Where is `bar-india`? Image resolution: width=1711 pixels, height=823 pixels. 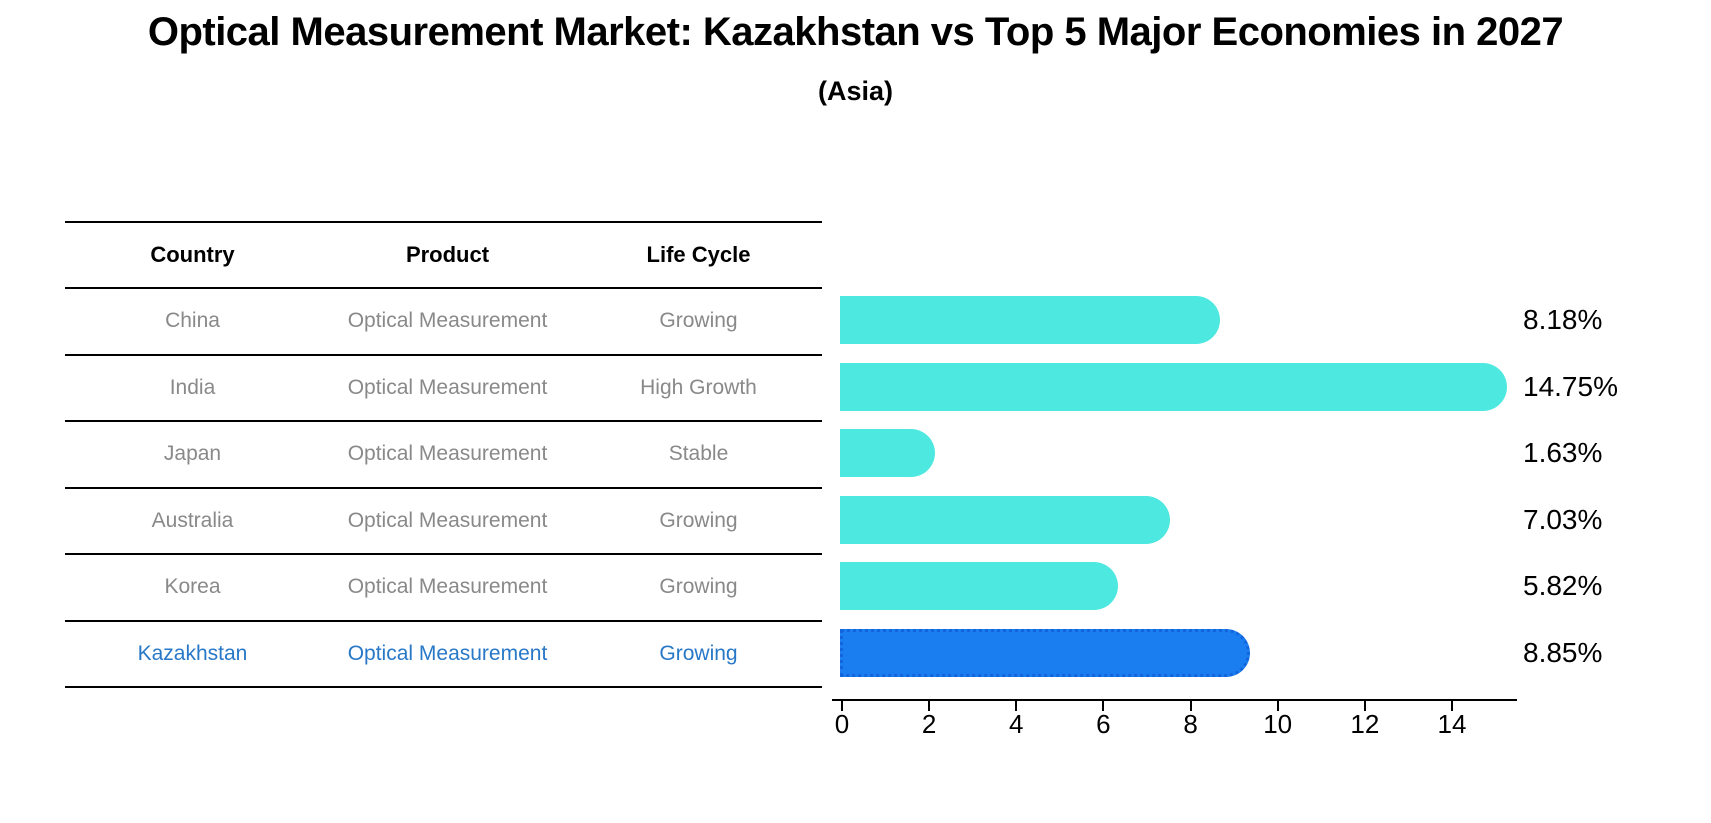 bar-india is located at coordinates (1173, 386).